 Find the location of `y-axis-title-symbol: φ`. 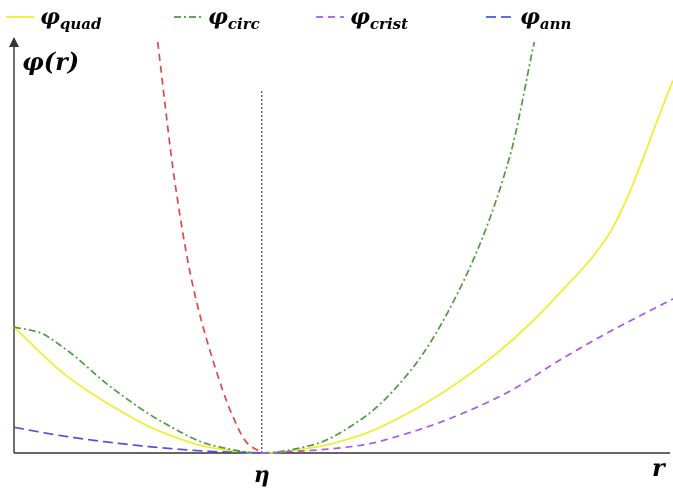

y-axis-title-symbol: φ is located at coordinates (33, 61).